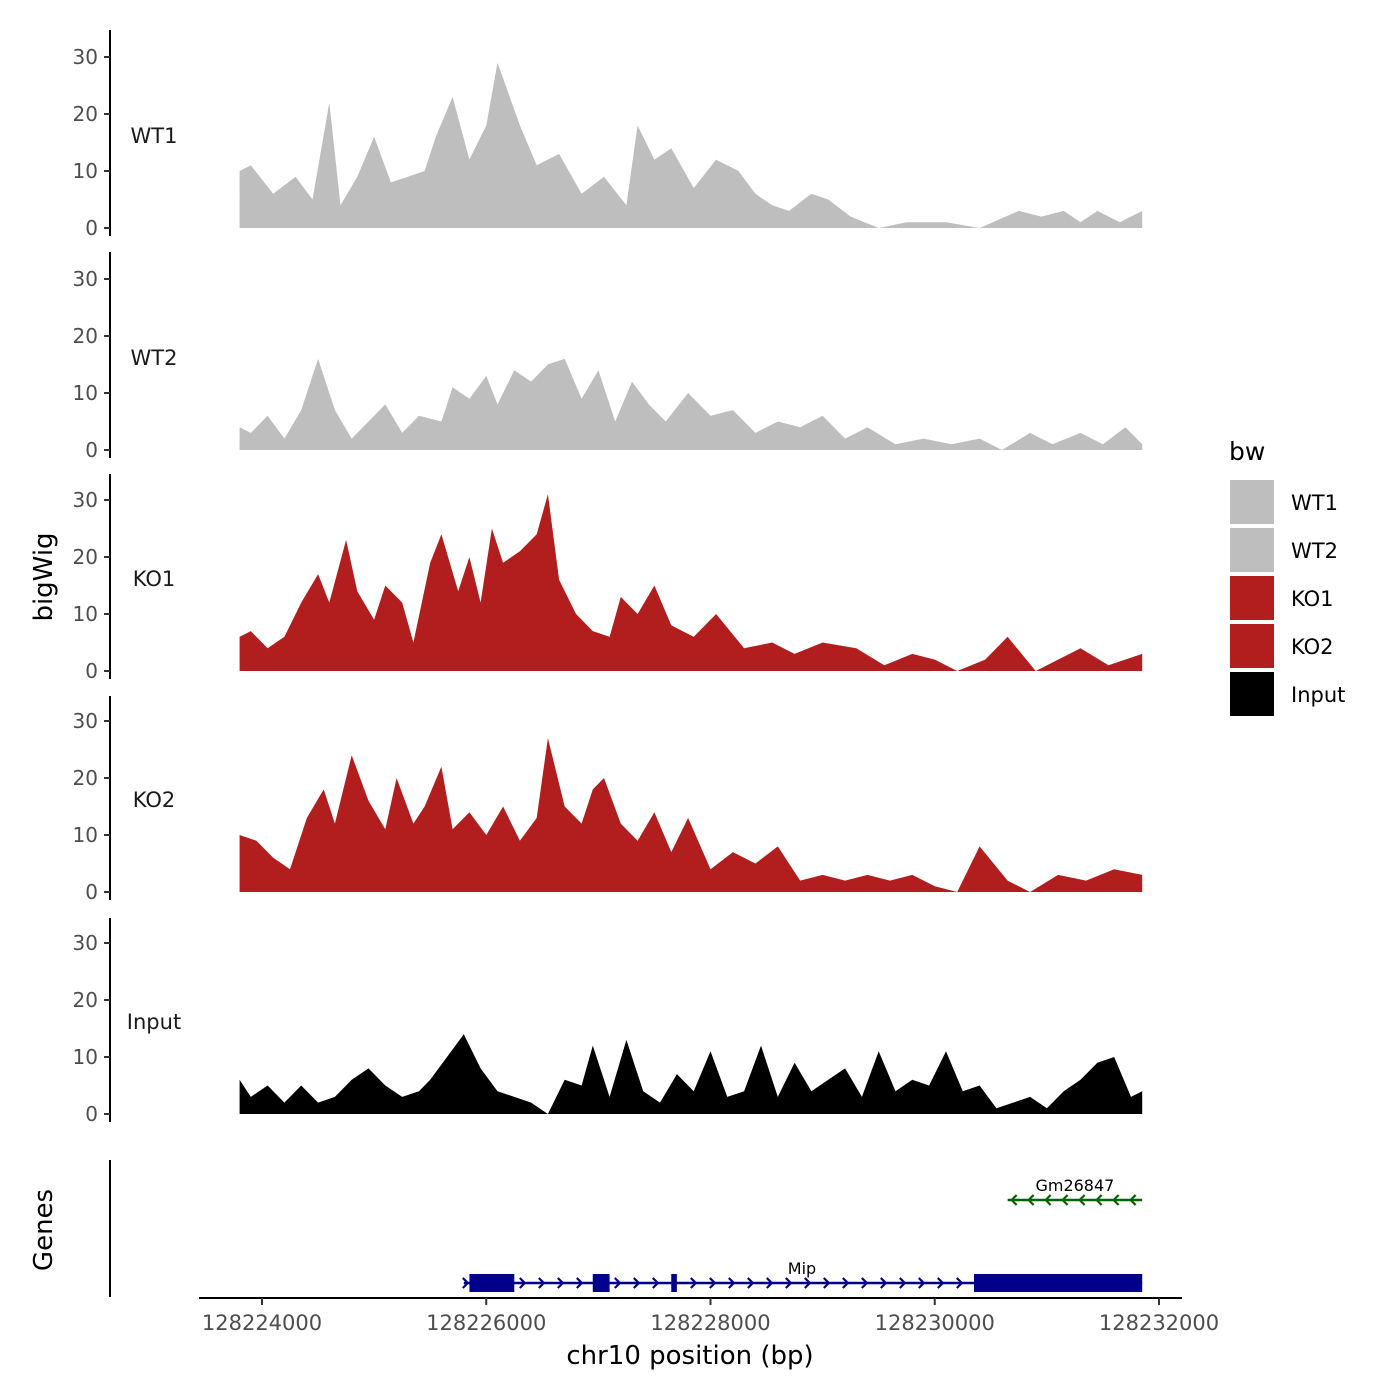  I want to click on genes-panel: Mip Gm26847, so click(626, 1228).